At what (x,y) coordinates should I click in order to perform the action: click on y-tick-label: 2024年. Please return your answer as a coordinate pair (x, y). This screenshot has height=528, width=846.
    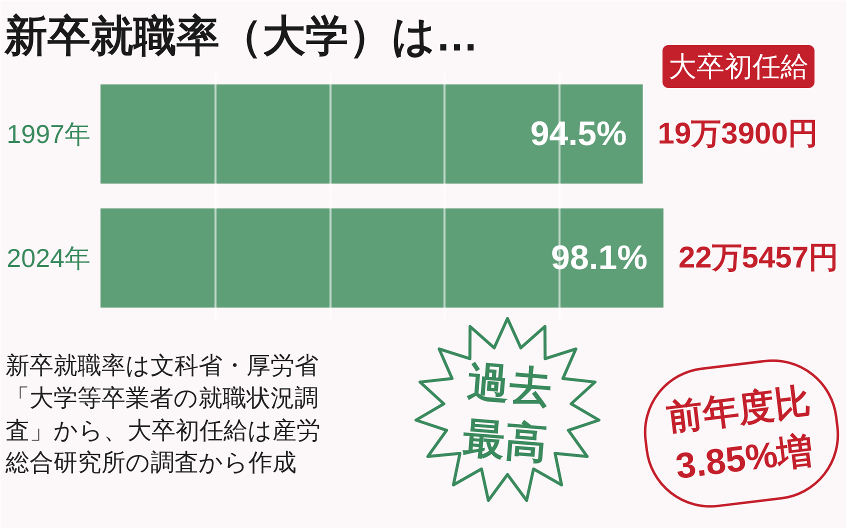
    Looking at the image, I should click on (48, 258).